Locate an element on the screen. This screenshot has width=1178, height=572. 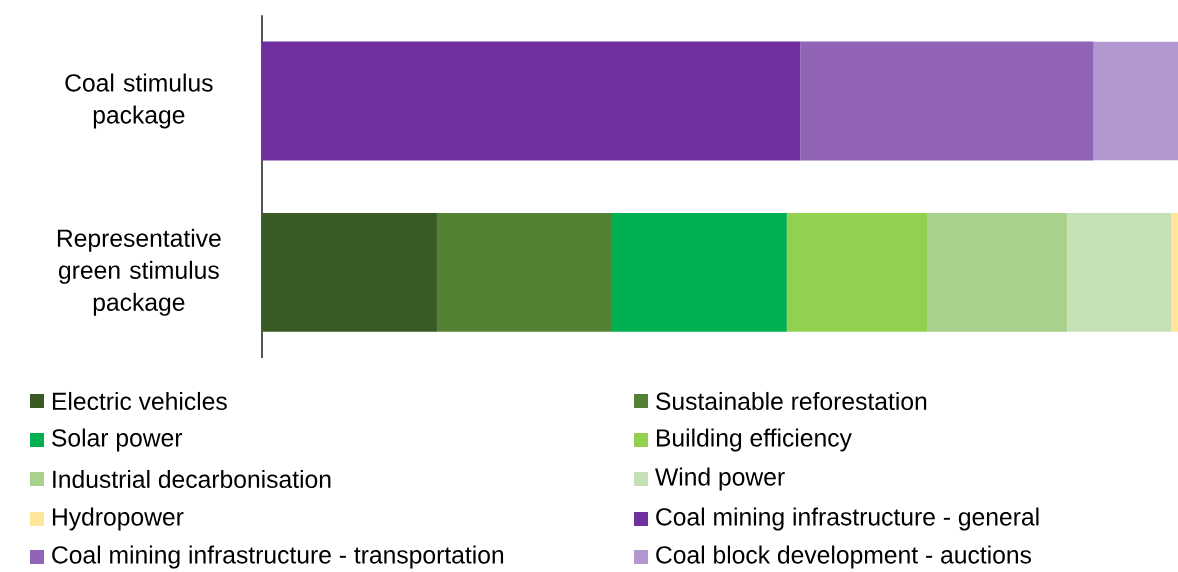
legend-label: Coal block development - auctions is located at coordinates (844, 557).